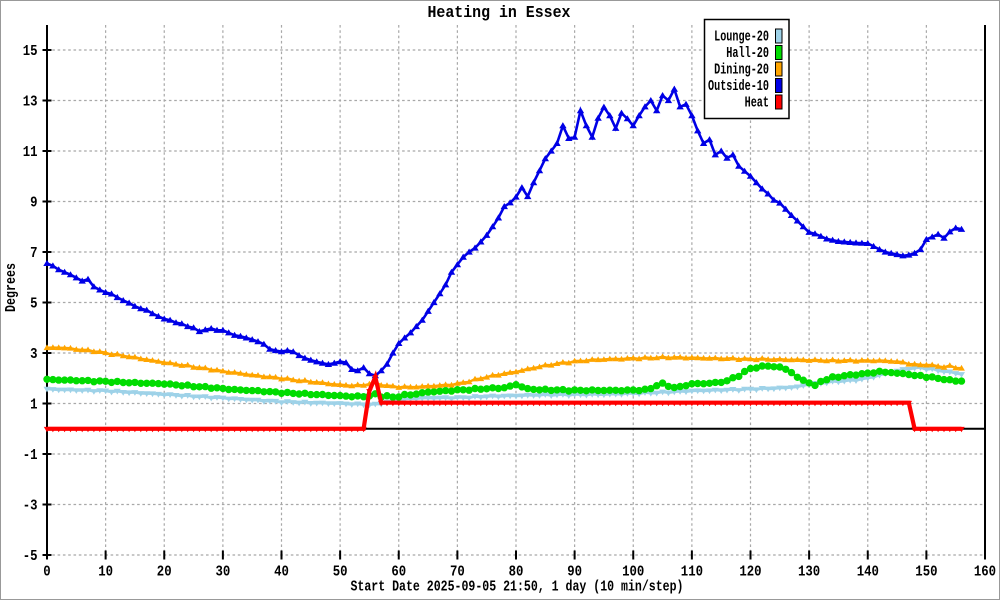 The image size is (1000, 605). I want to click on svg-text: 10, so click(105, 572).